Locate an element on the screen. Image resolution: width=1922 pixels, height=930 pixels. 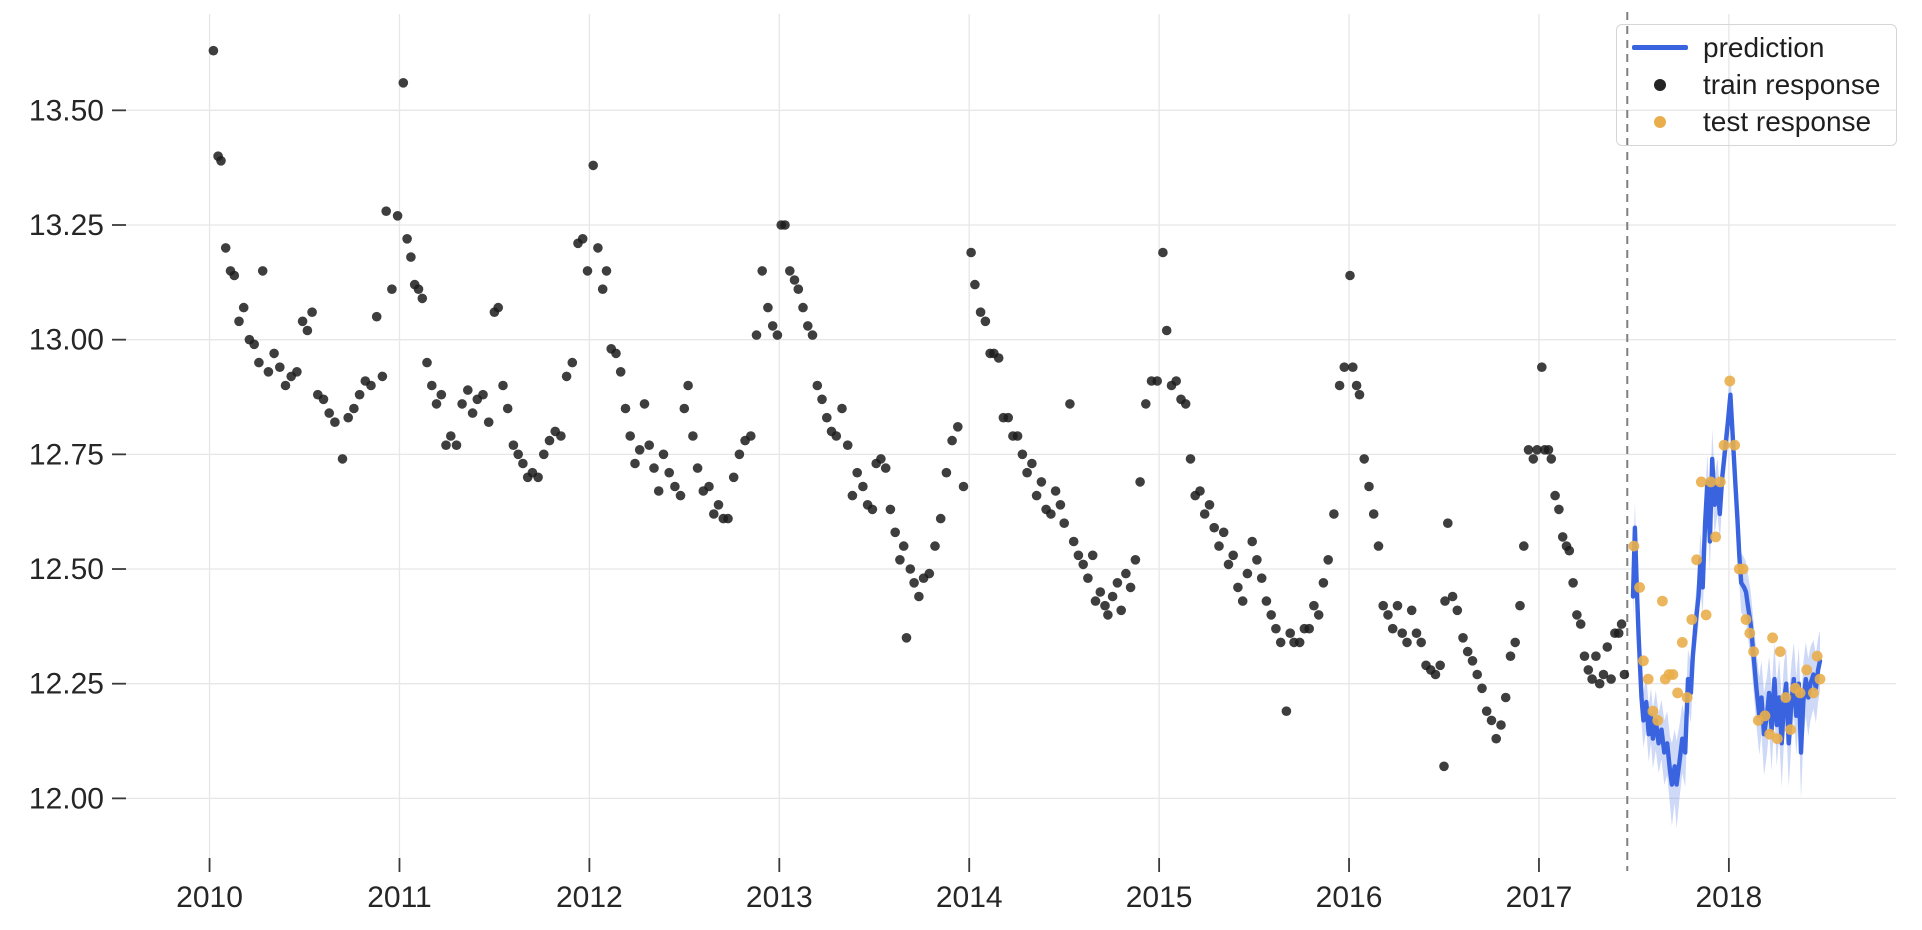
y-tick-label: 12.00 is located at coordinates (66, 798).